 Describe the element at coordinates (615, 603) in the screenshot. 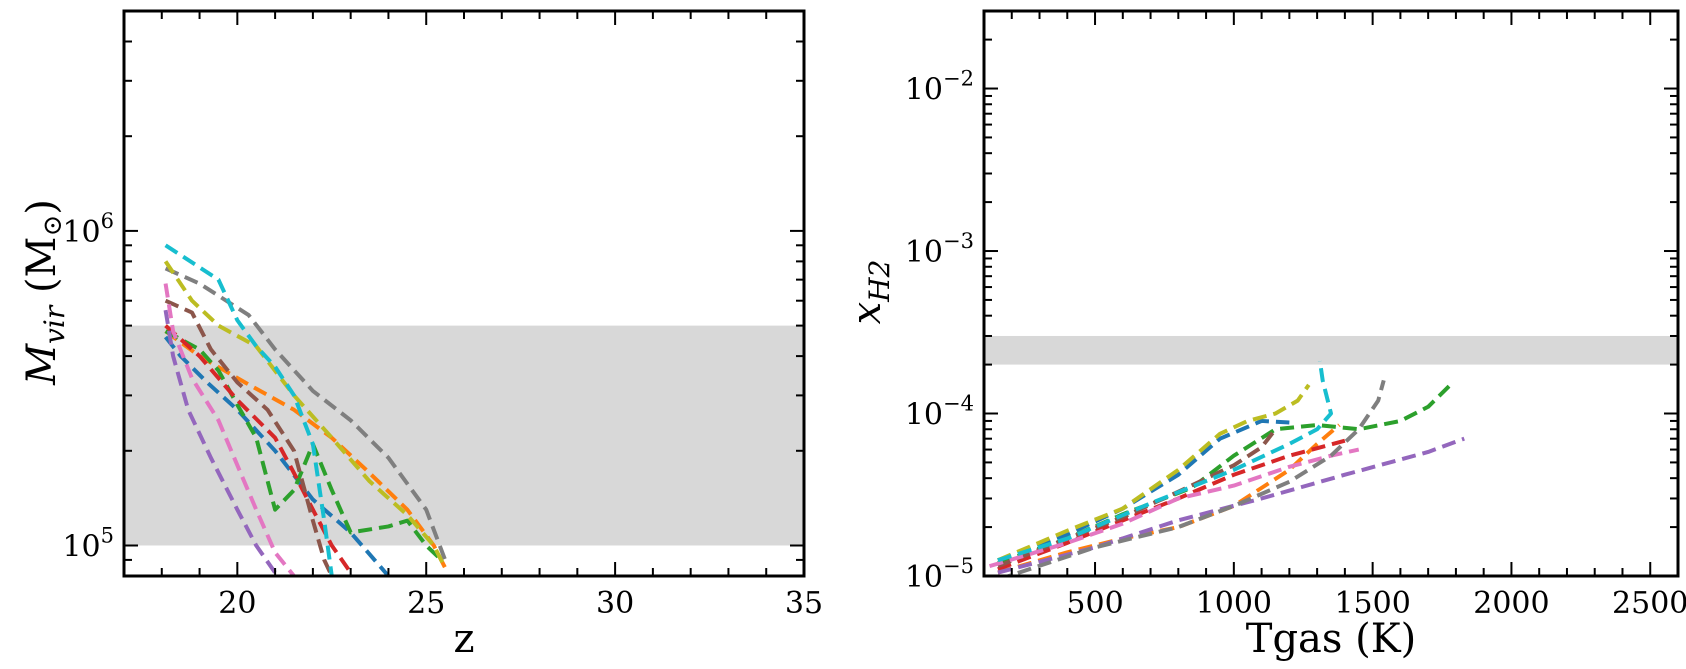

I see `x-tick-label: 30` at that location.